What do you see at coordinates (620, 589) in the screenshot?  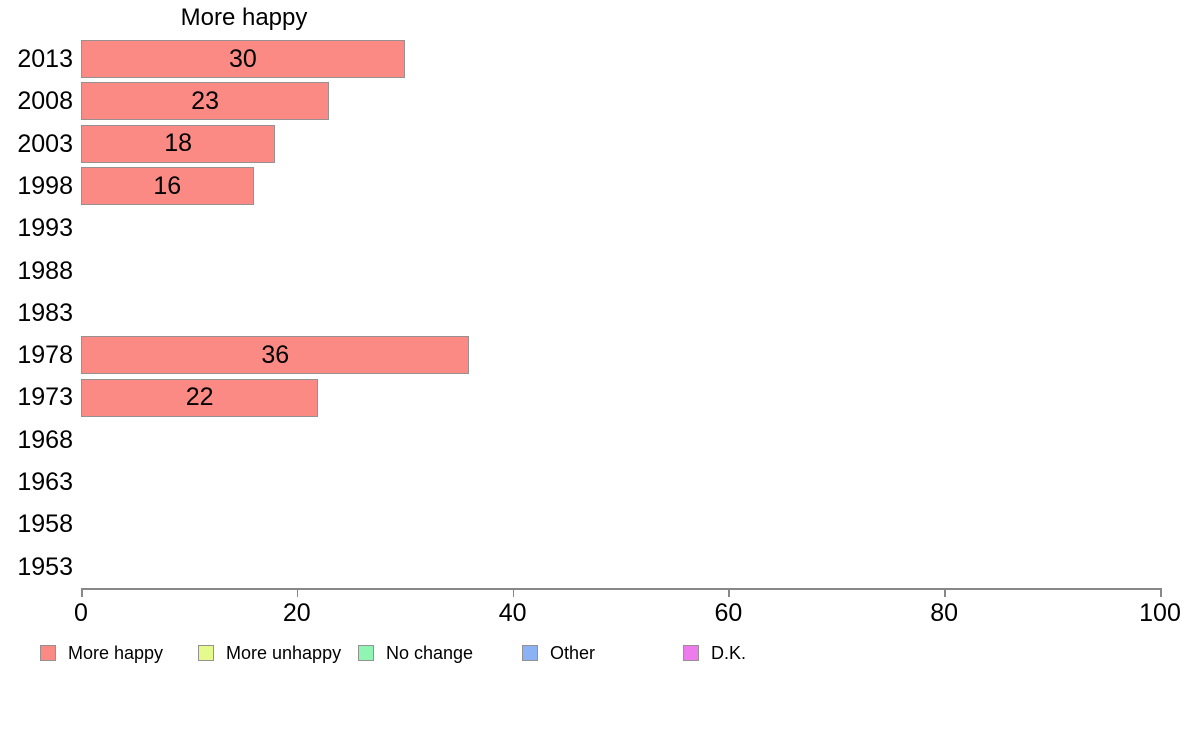 I see `x-axis-line` at bounding box center [620, 589].